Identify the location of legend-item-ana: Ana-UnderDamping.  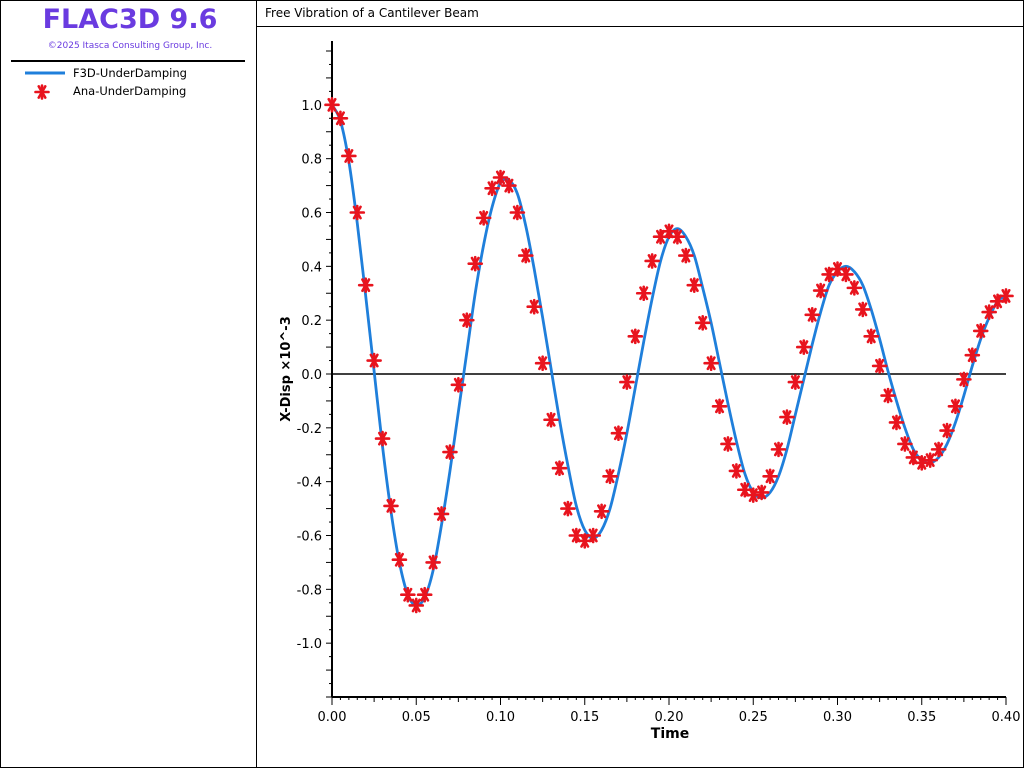
(133, 92).